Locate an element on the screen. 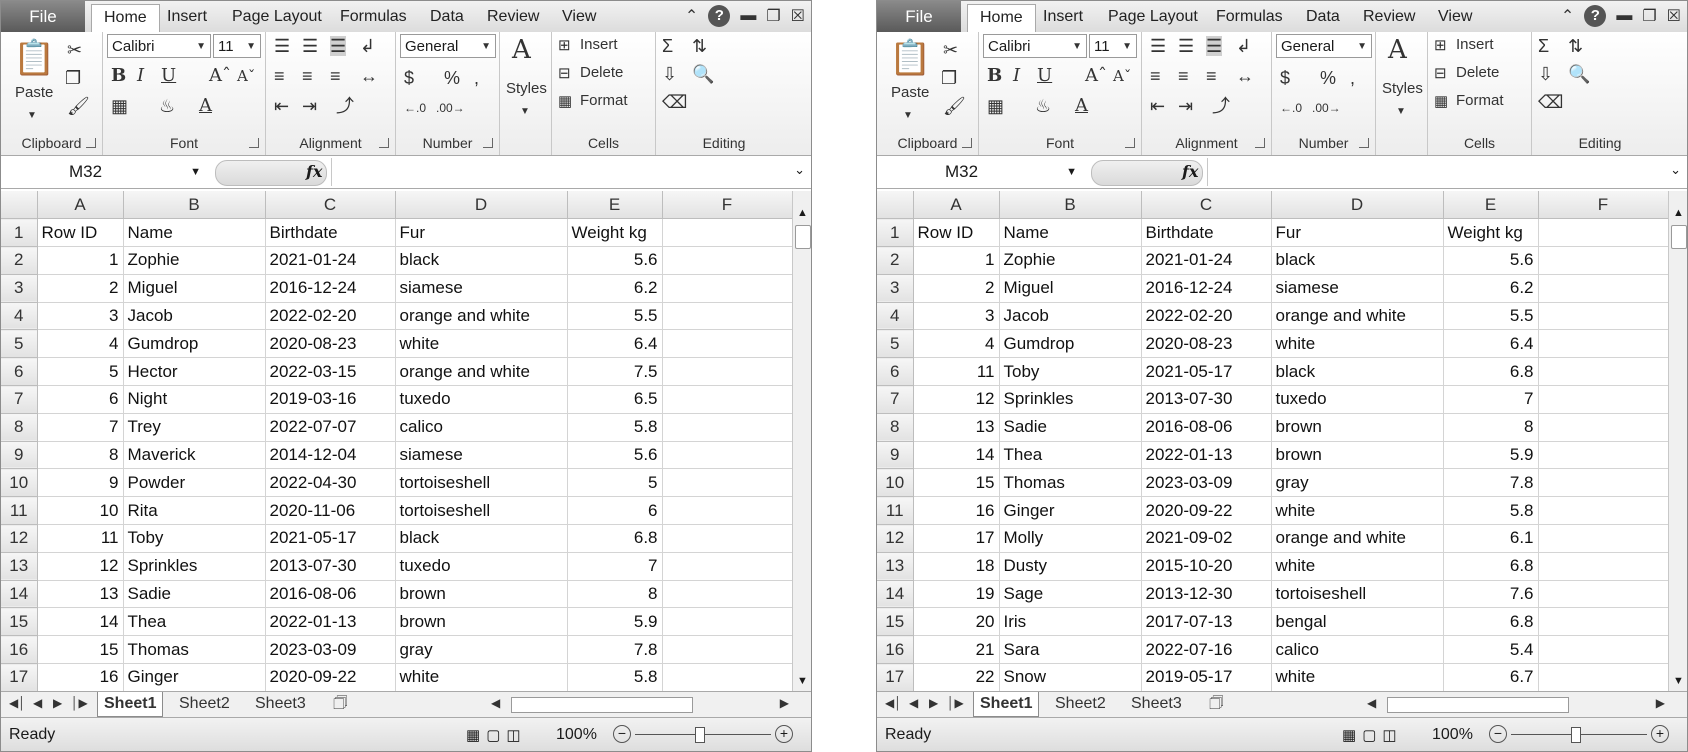 Image resolution: width=1688 pixels, height=752 pixels. borders-icon: ▦ is located at coordinates (120, 106).